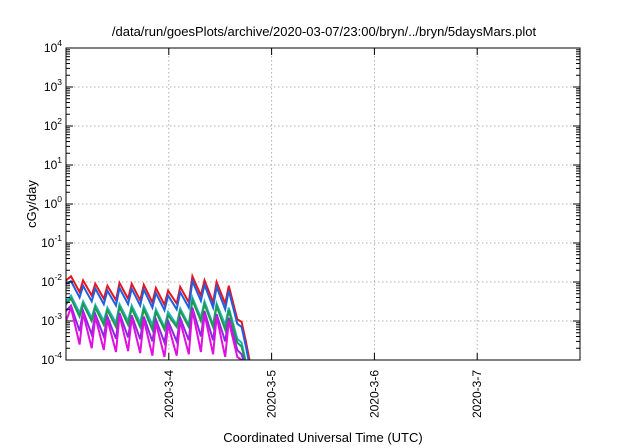 This screenshot has width=640, height=448. I want to click on y-tick-label: 10⁻⁴, so click(51, 358).